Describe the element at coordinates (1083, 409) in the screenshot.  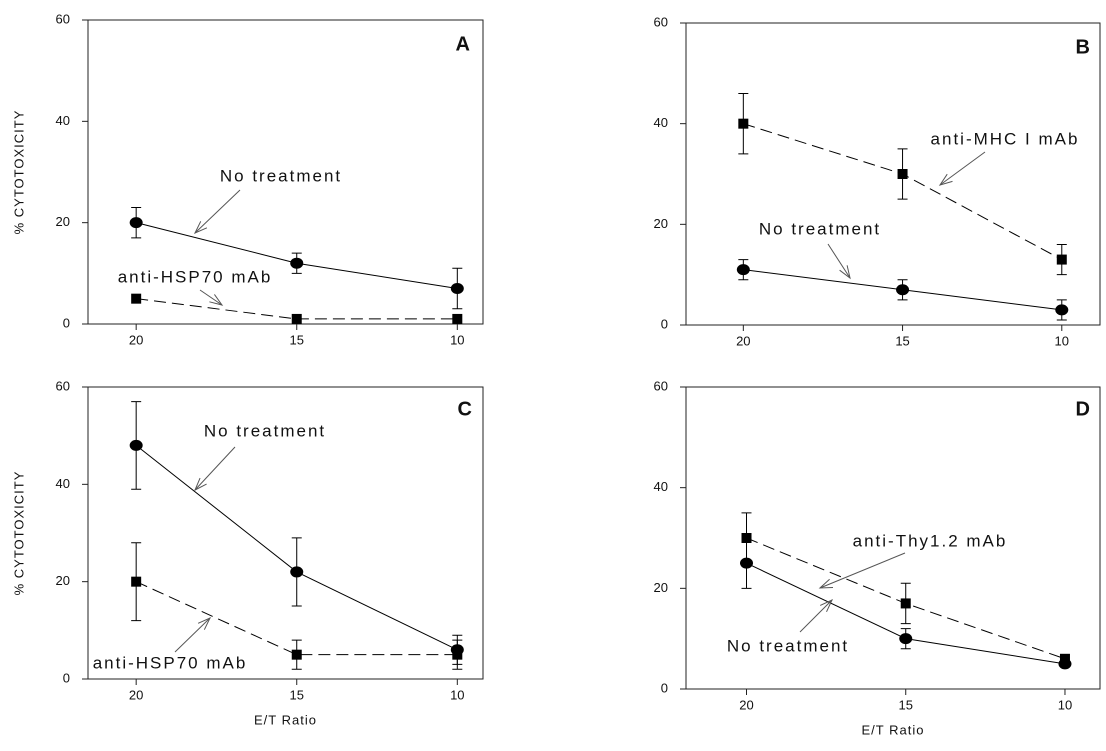
I see `panel-label: D` at that location.